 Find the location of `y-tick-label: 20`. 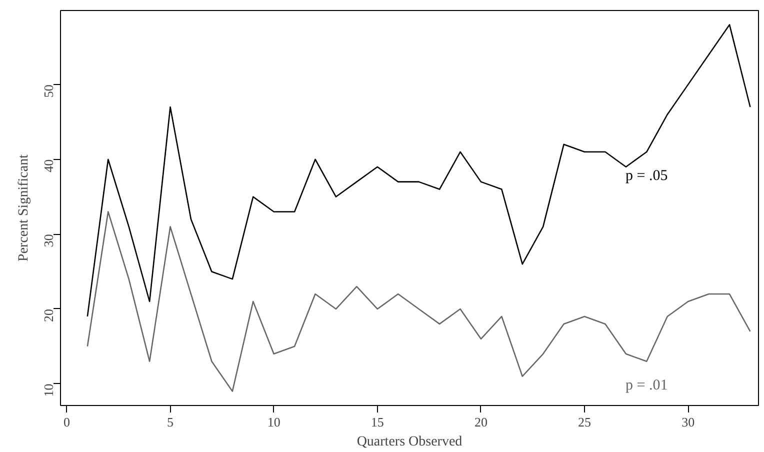

y-tick-label: 20 is located at coordinates (48, 315).